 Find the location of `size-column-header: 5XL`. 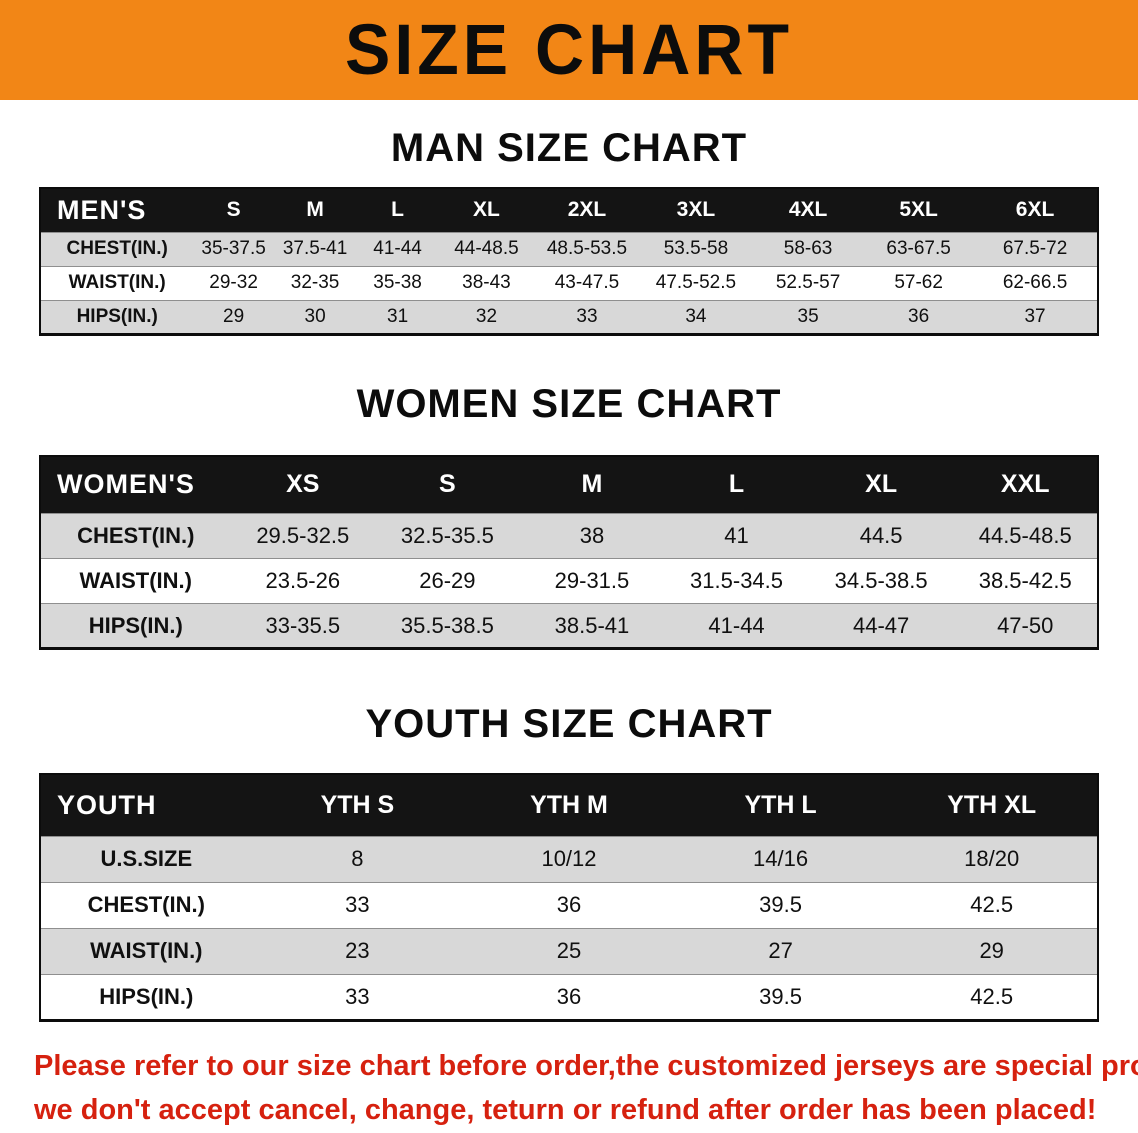

size-column-header: 5XL is located at coordinates (918, 210).